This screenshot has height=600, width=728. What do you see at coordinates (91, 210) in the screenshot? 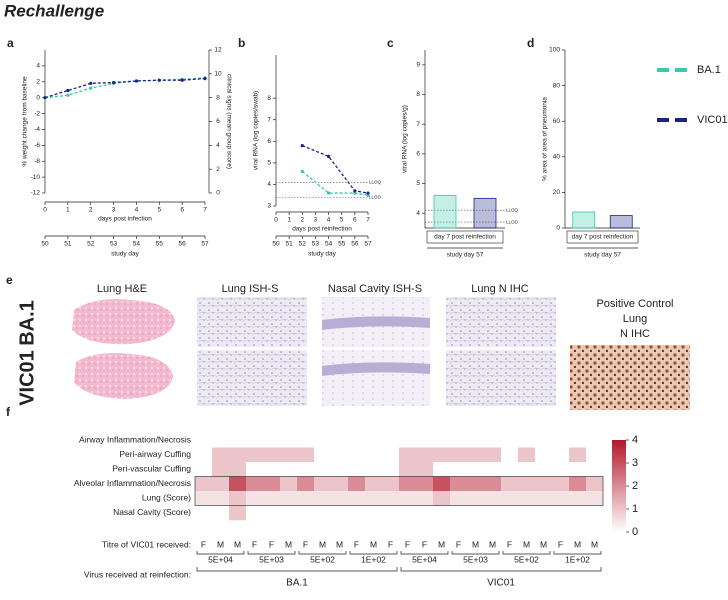
I see `x-tick-label: 2` at bounding box center [91, 210].